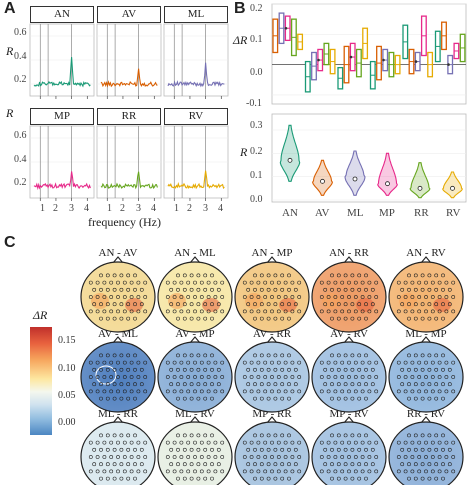 This screenshot has height=485, width=474. I want to click on colorbar, so click(41, 381).